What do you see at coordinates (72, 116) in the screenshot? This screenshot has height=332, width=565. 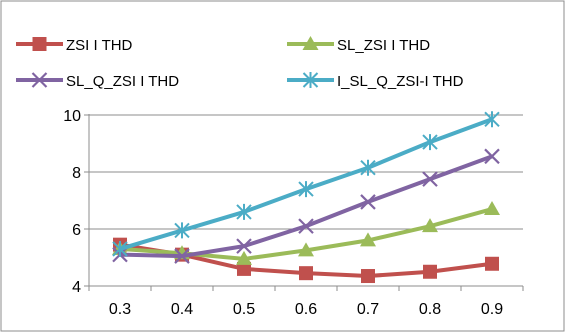 I see `y-tick-label: 10` at bounding box center [72, 116].